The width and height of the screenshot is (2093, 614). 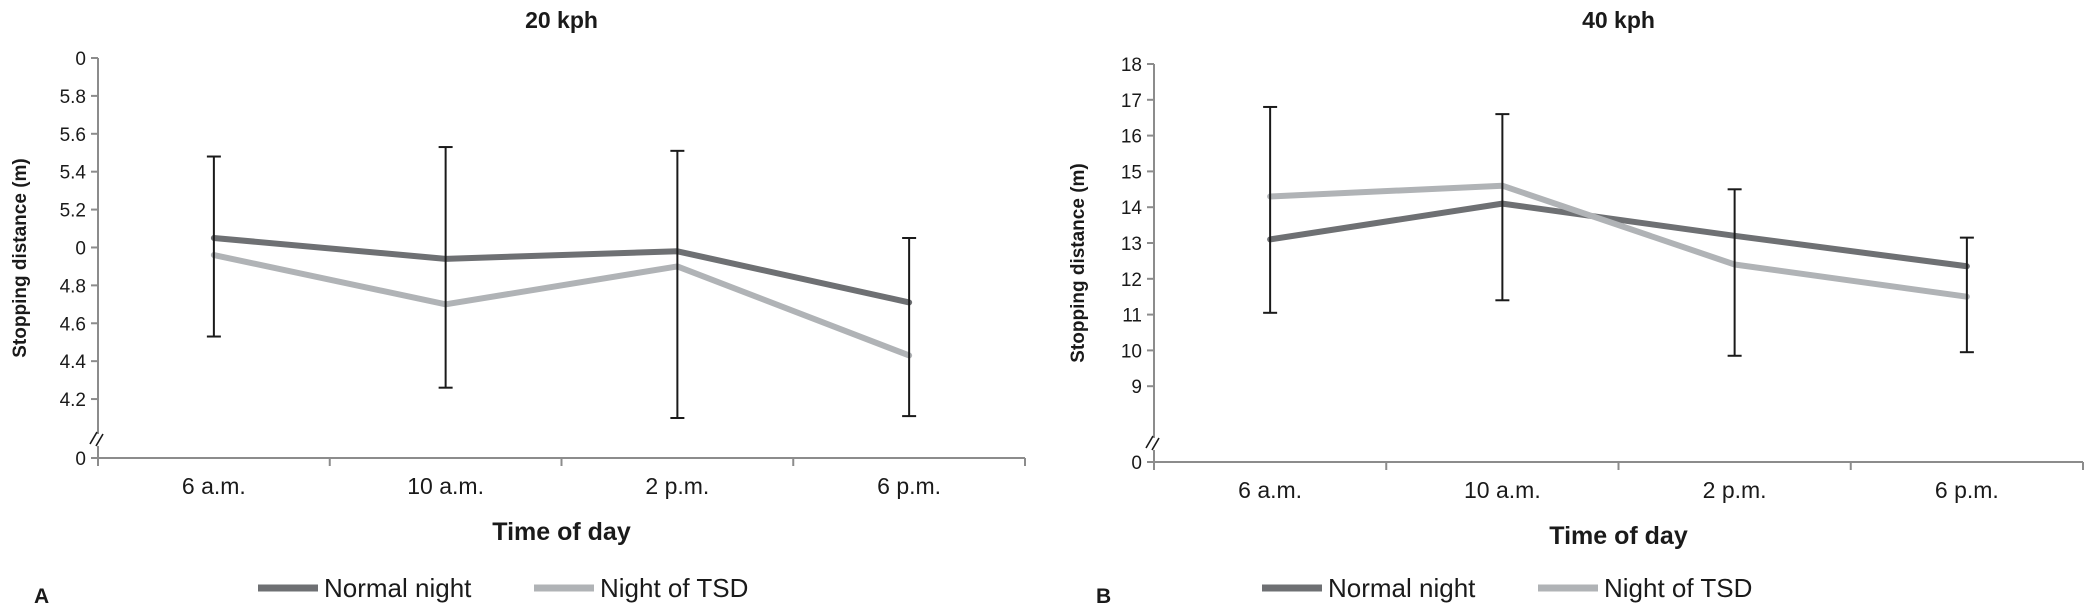 What do you see at coordinates (1131, 280) in the screenshot?
I see `y-tick-label: 12` at bounding box center [1131, 280].